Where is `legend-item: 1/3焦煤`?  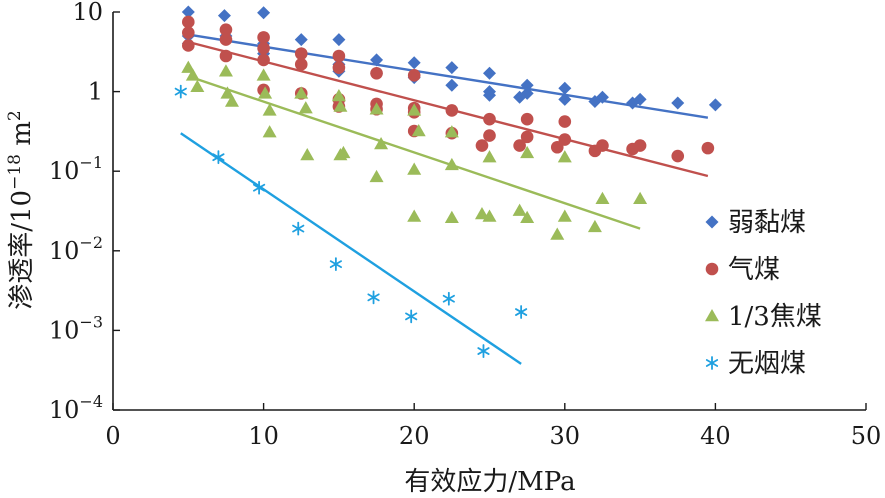
legend-item: 1/3焦煤 is located at coordinates (763, 317).